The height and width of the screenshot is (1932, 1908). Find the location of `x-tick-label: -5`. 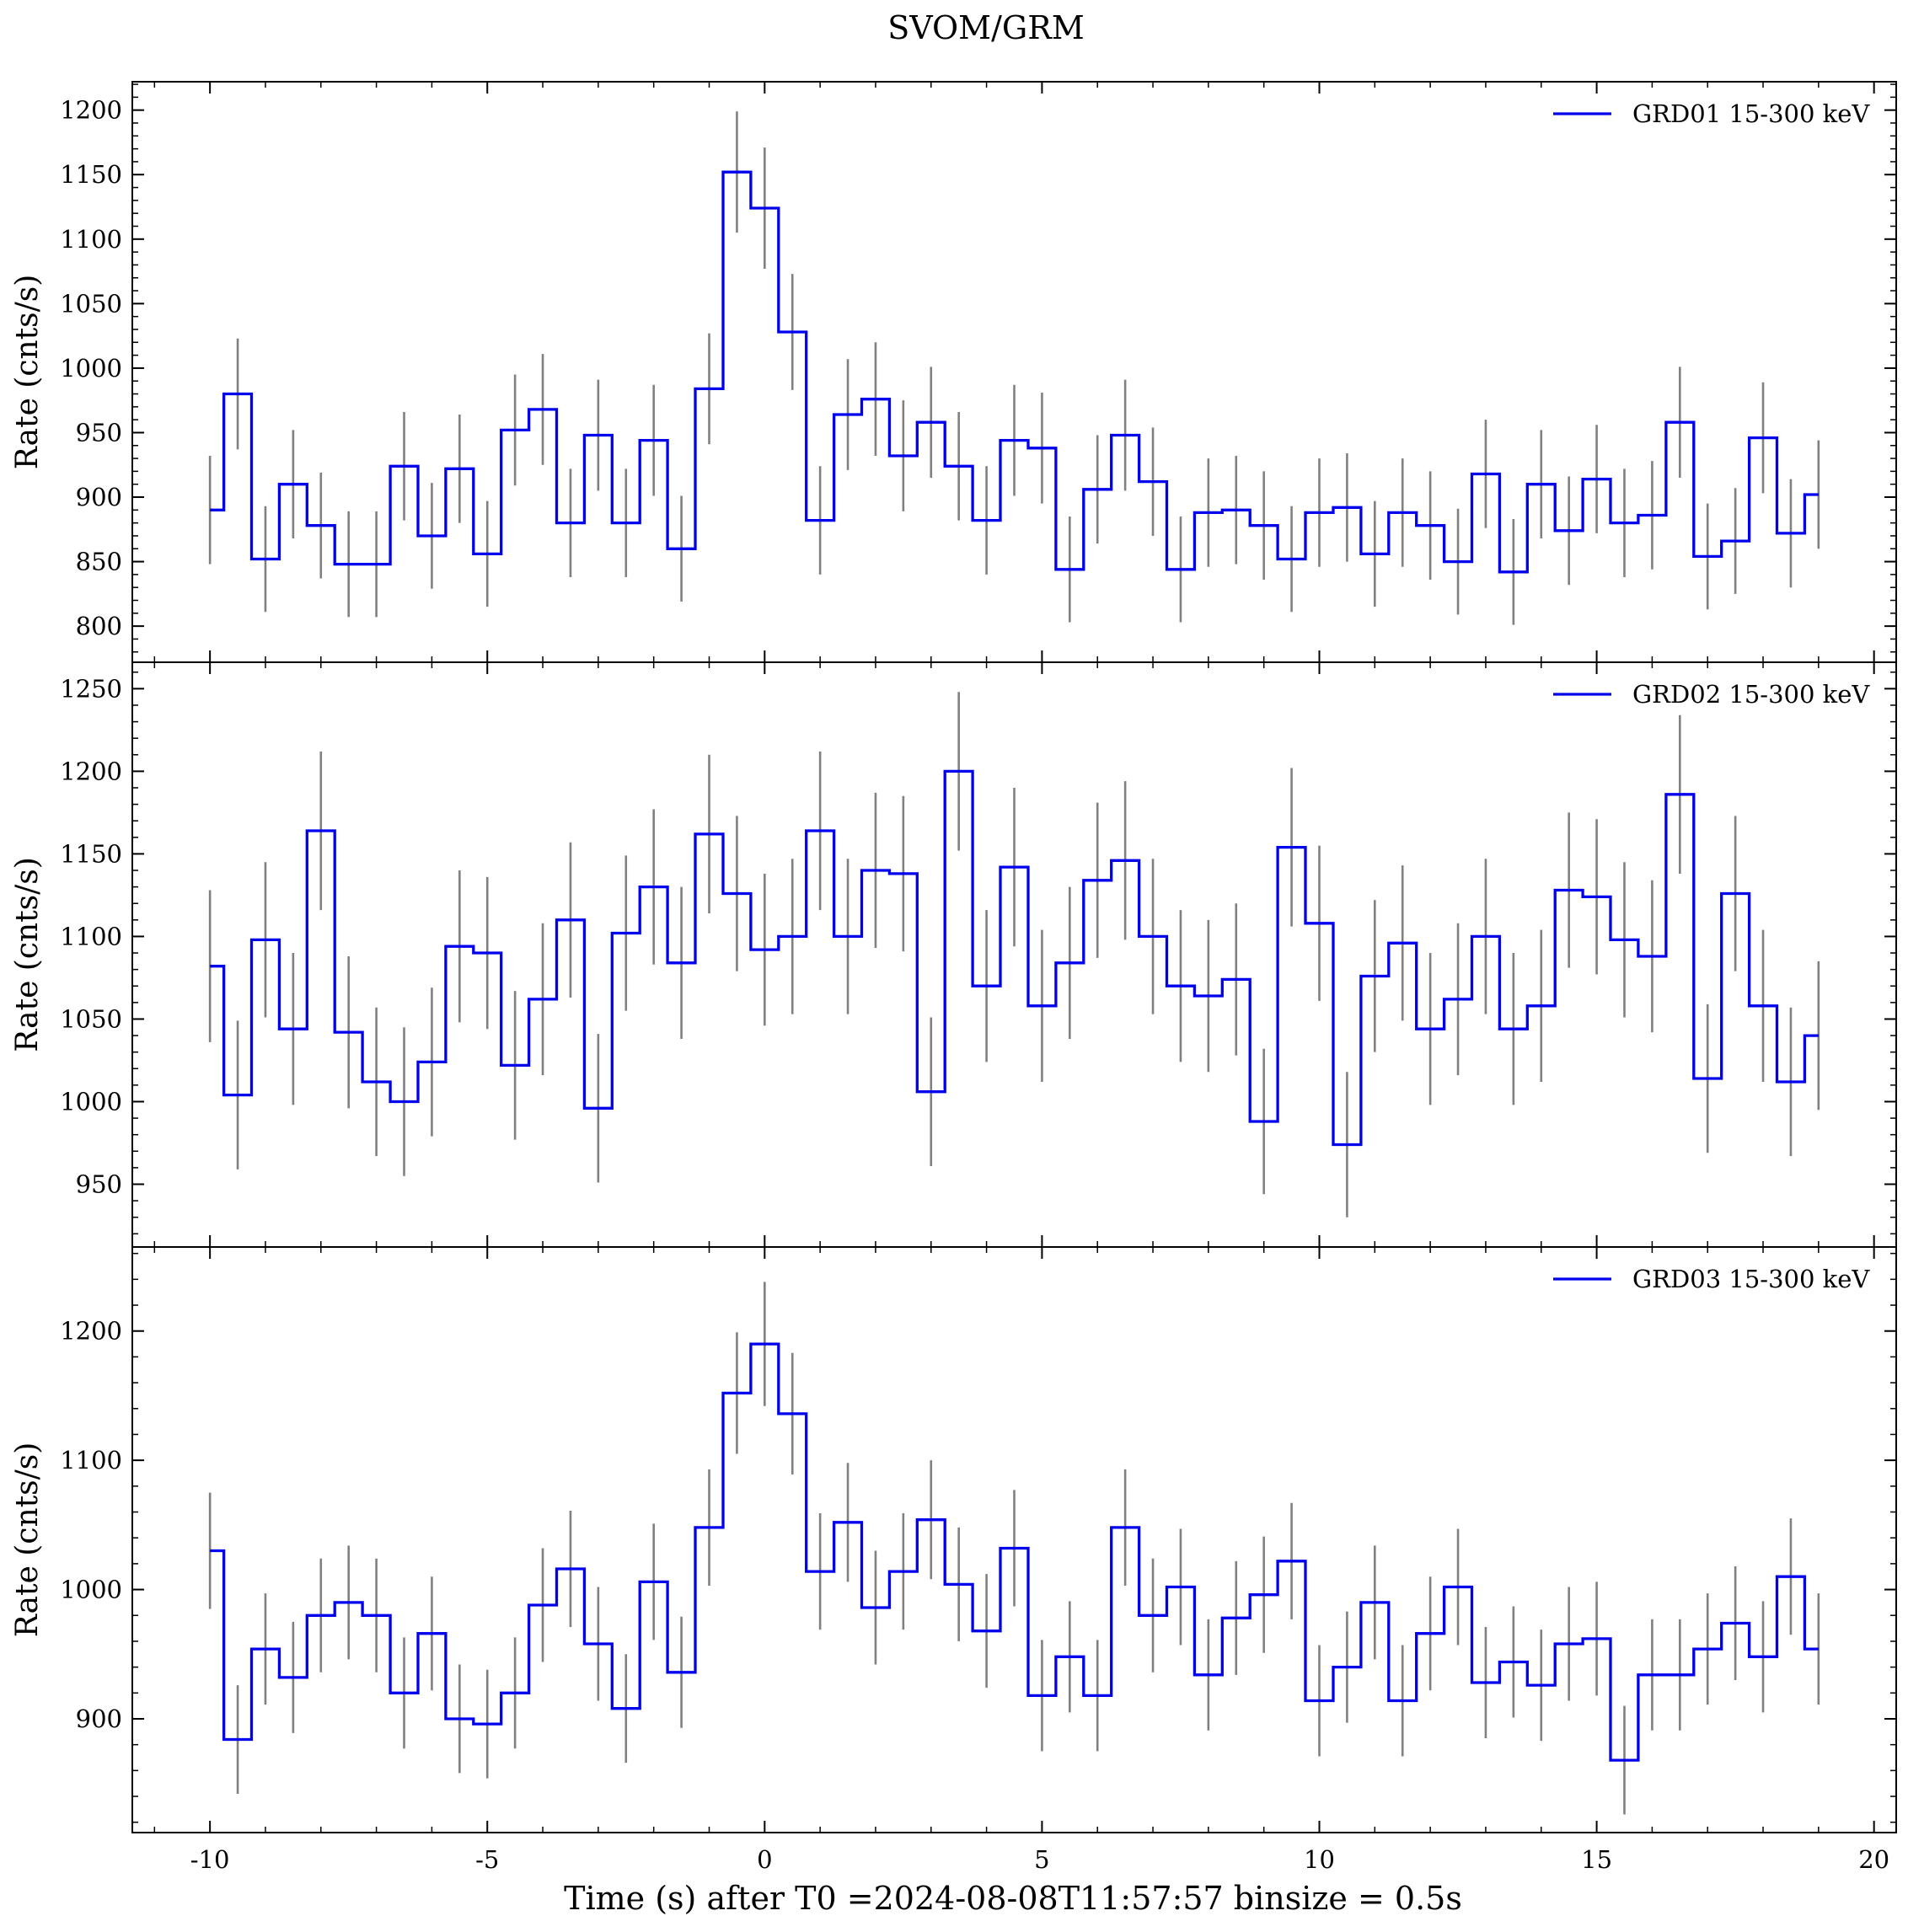

x-tick-label: -5 is located at coordinates (487, 1859).